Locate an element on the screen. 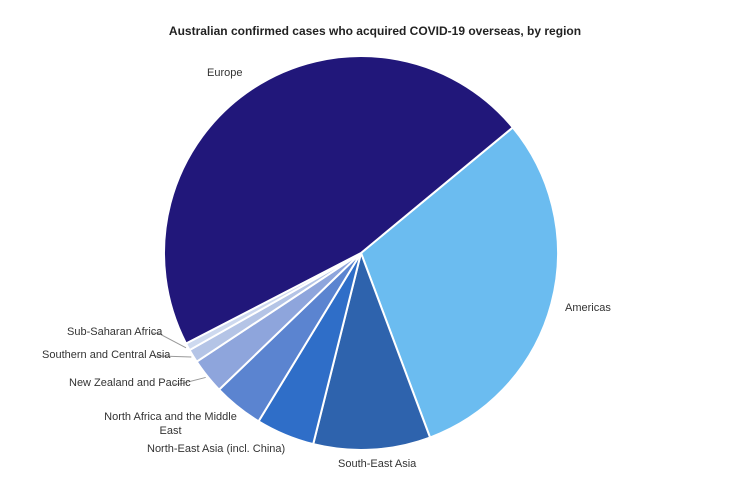 The width and height of the screenshot is (750, 493). slice-label-southern-central-asia: Southern and Central Asia is located at coordinates (106, 355).